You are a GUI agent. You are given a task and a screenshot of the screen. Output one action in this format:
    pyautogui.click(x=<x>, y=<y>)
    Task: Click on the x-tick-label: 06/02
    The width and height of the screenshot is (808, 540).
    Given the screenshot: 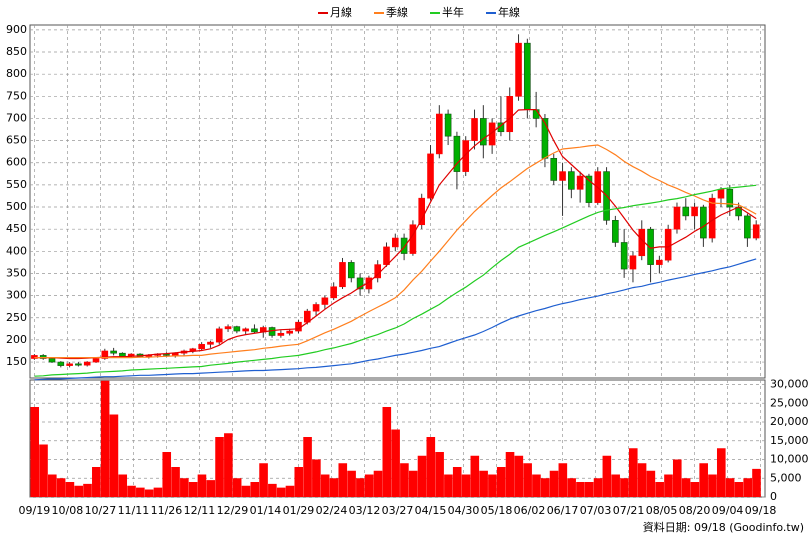 What is the action you would take?
    pyautogui.click(x=530, y=510)
    